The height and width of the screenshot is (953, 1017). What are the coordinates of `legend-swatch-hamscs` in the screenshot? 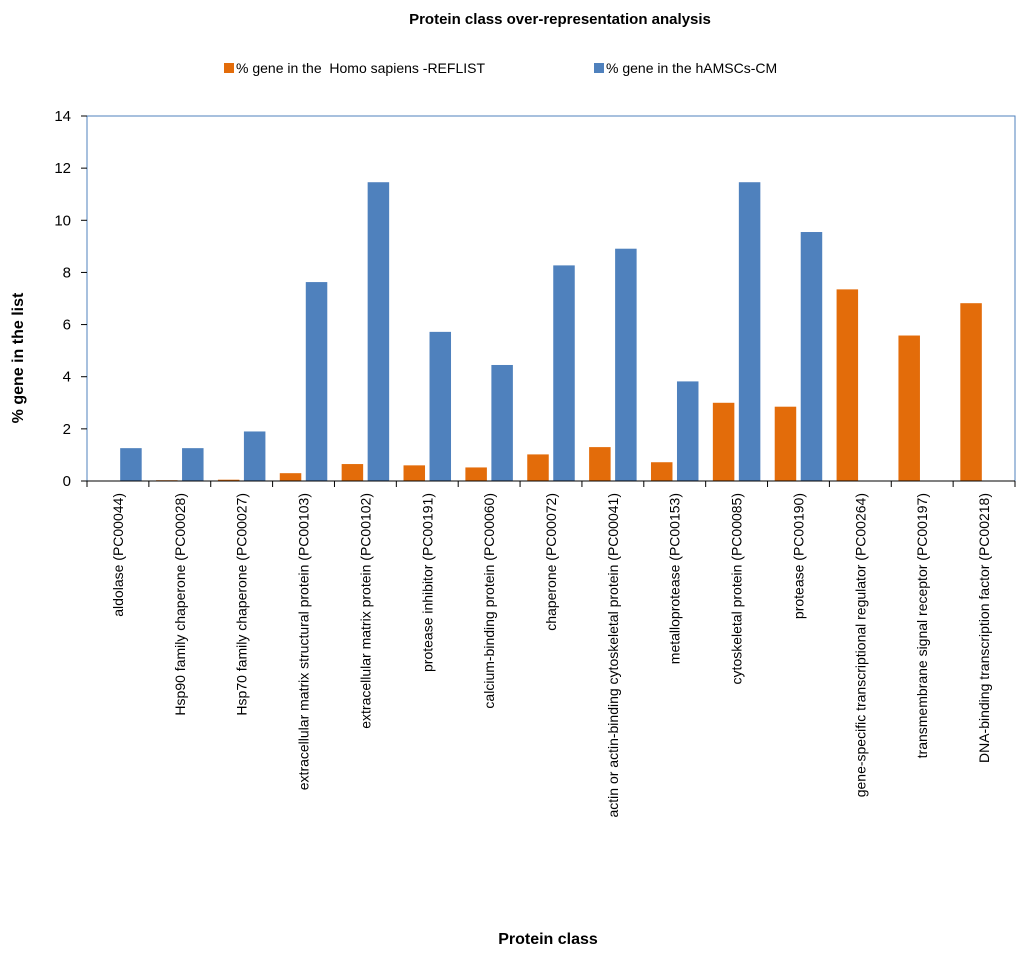 It's located at (599, 68).